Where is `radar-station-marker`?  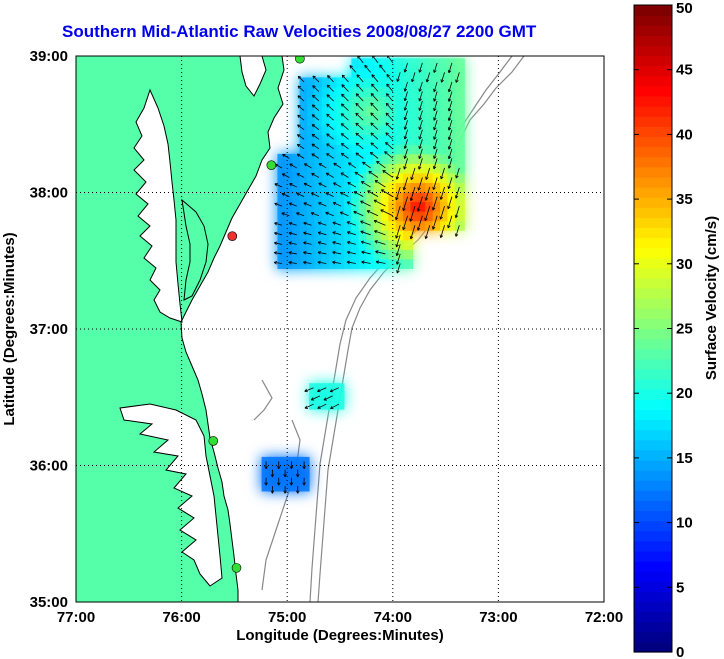
radar-station-marker is located at coordinates (300, 60).